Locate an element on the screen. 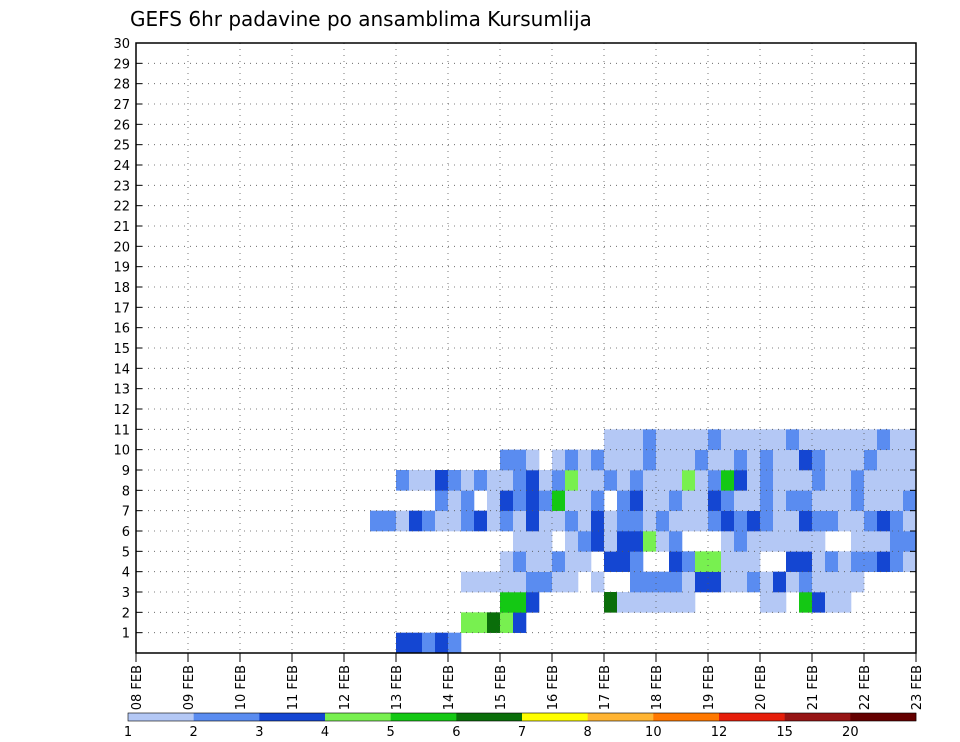 The width and height of the screenshot is (960, 742). y-tick-label: 18 is located at coordinates (121, 288).